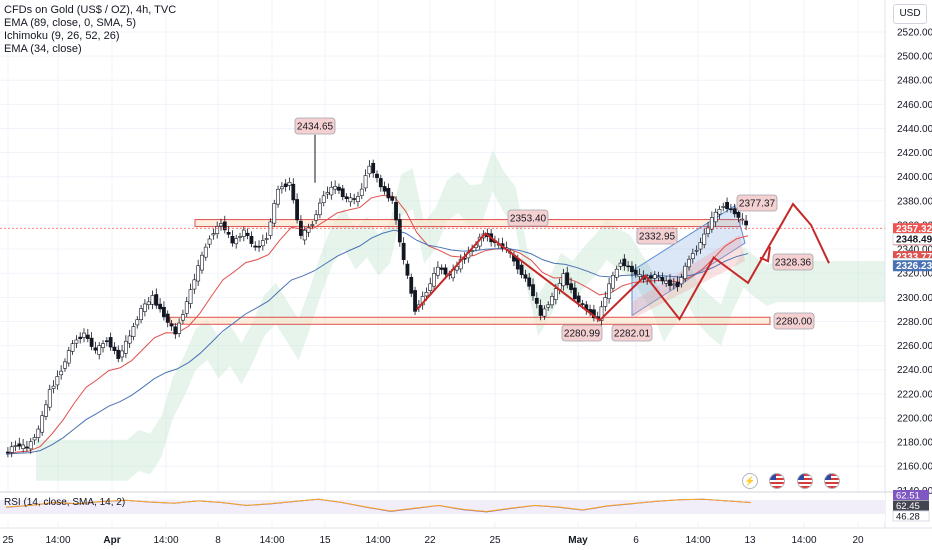 The width and height of the screenshot is (932, 550). I want to click on rsi-tag-label: 62.51, so click(908, 496).